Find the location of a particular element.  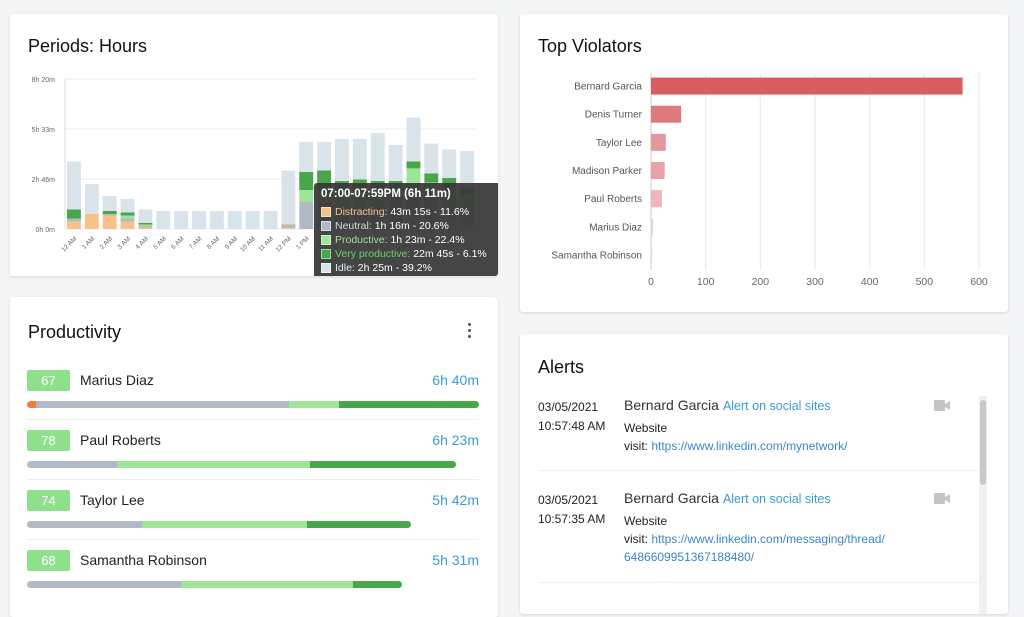

violator-name-label: Samantha Robinson is located at coordinates (596, 255).